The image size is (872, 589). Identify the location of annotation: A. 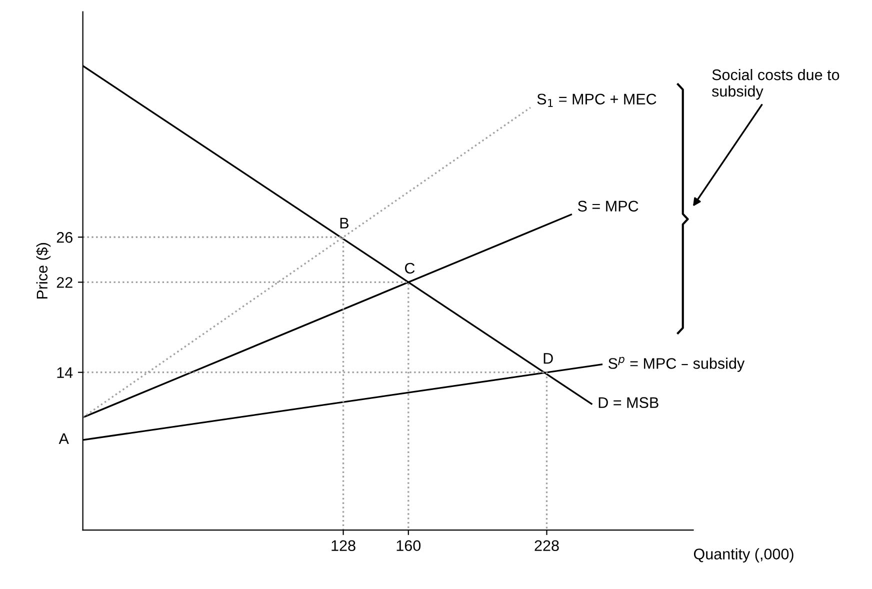
(63, 438).